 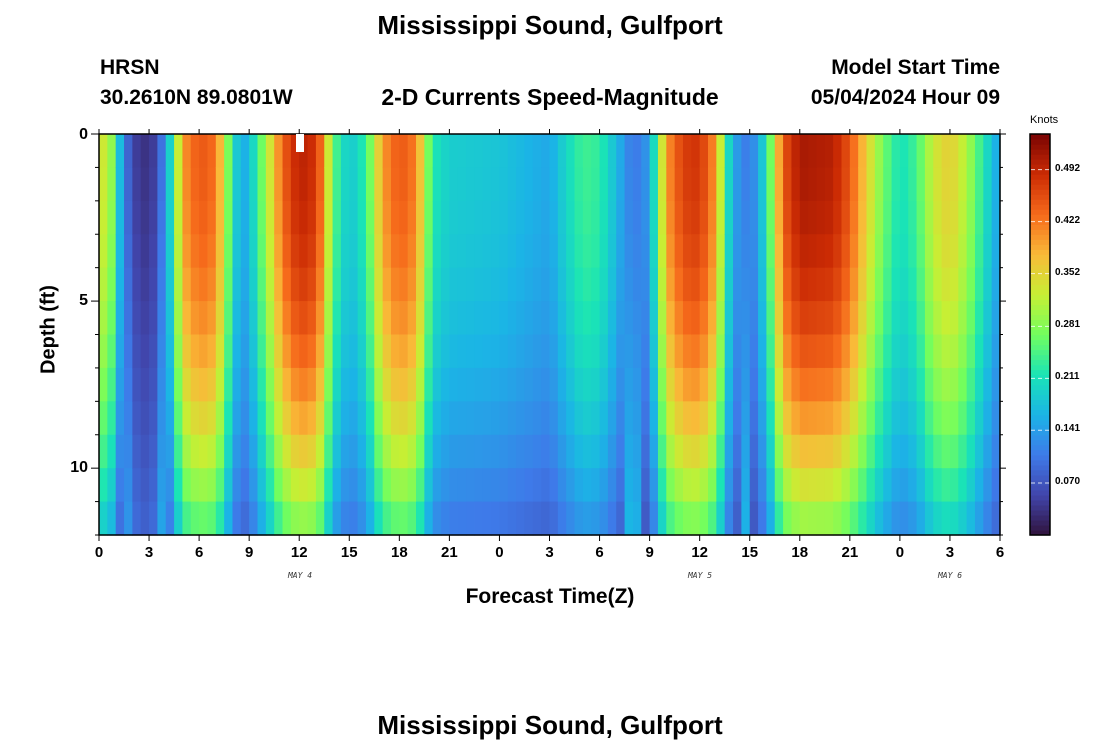 What do you see at coordinates (199, 552) in the screenshot?
I see `x-tick-label: 6` at bounding box center [199, 552].